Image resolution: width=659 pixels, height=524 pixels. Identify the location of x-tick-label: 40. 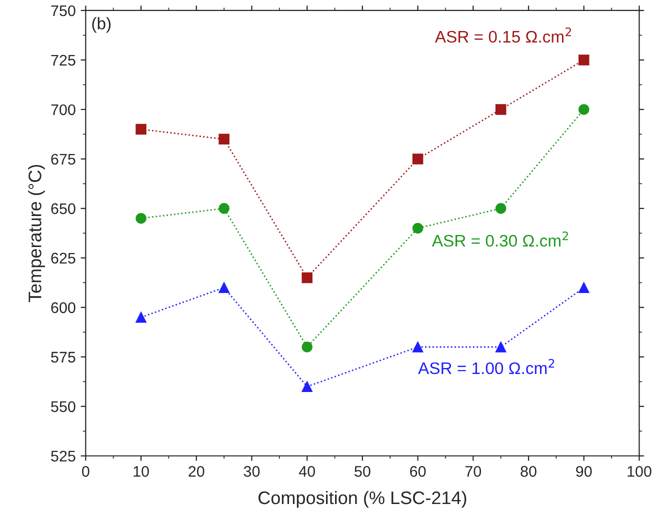
(306, 471).